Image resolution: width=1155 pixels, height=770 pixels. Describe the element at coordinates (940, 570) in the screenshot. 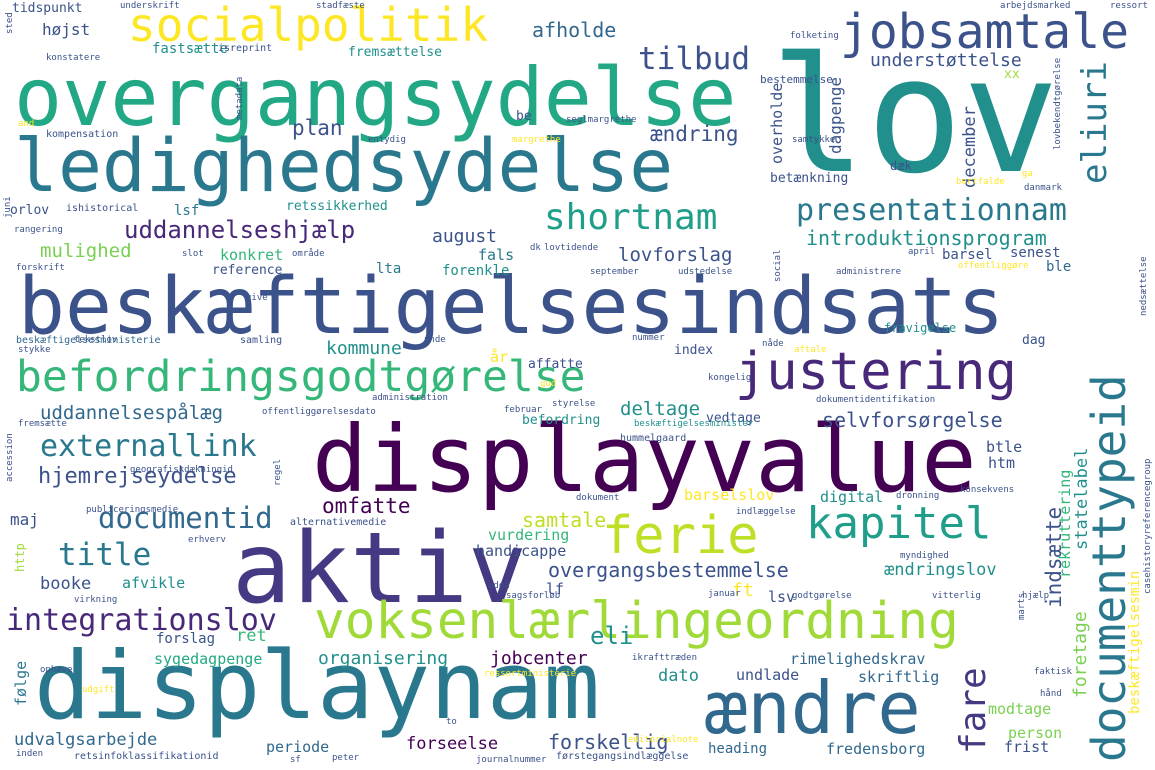

I see `word-aendringslov: ændringslov` at that location.